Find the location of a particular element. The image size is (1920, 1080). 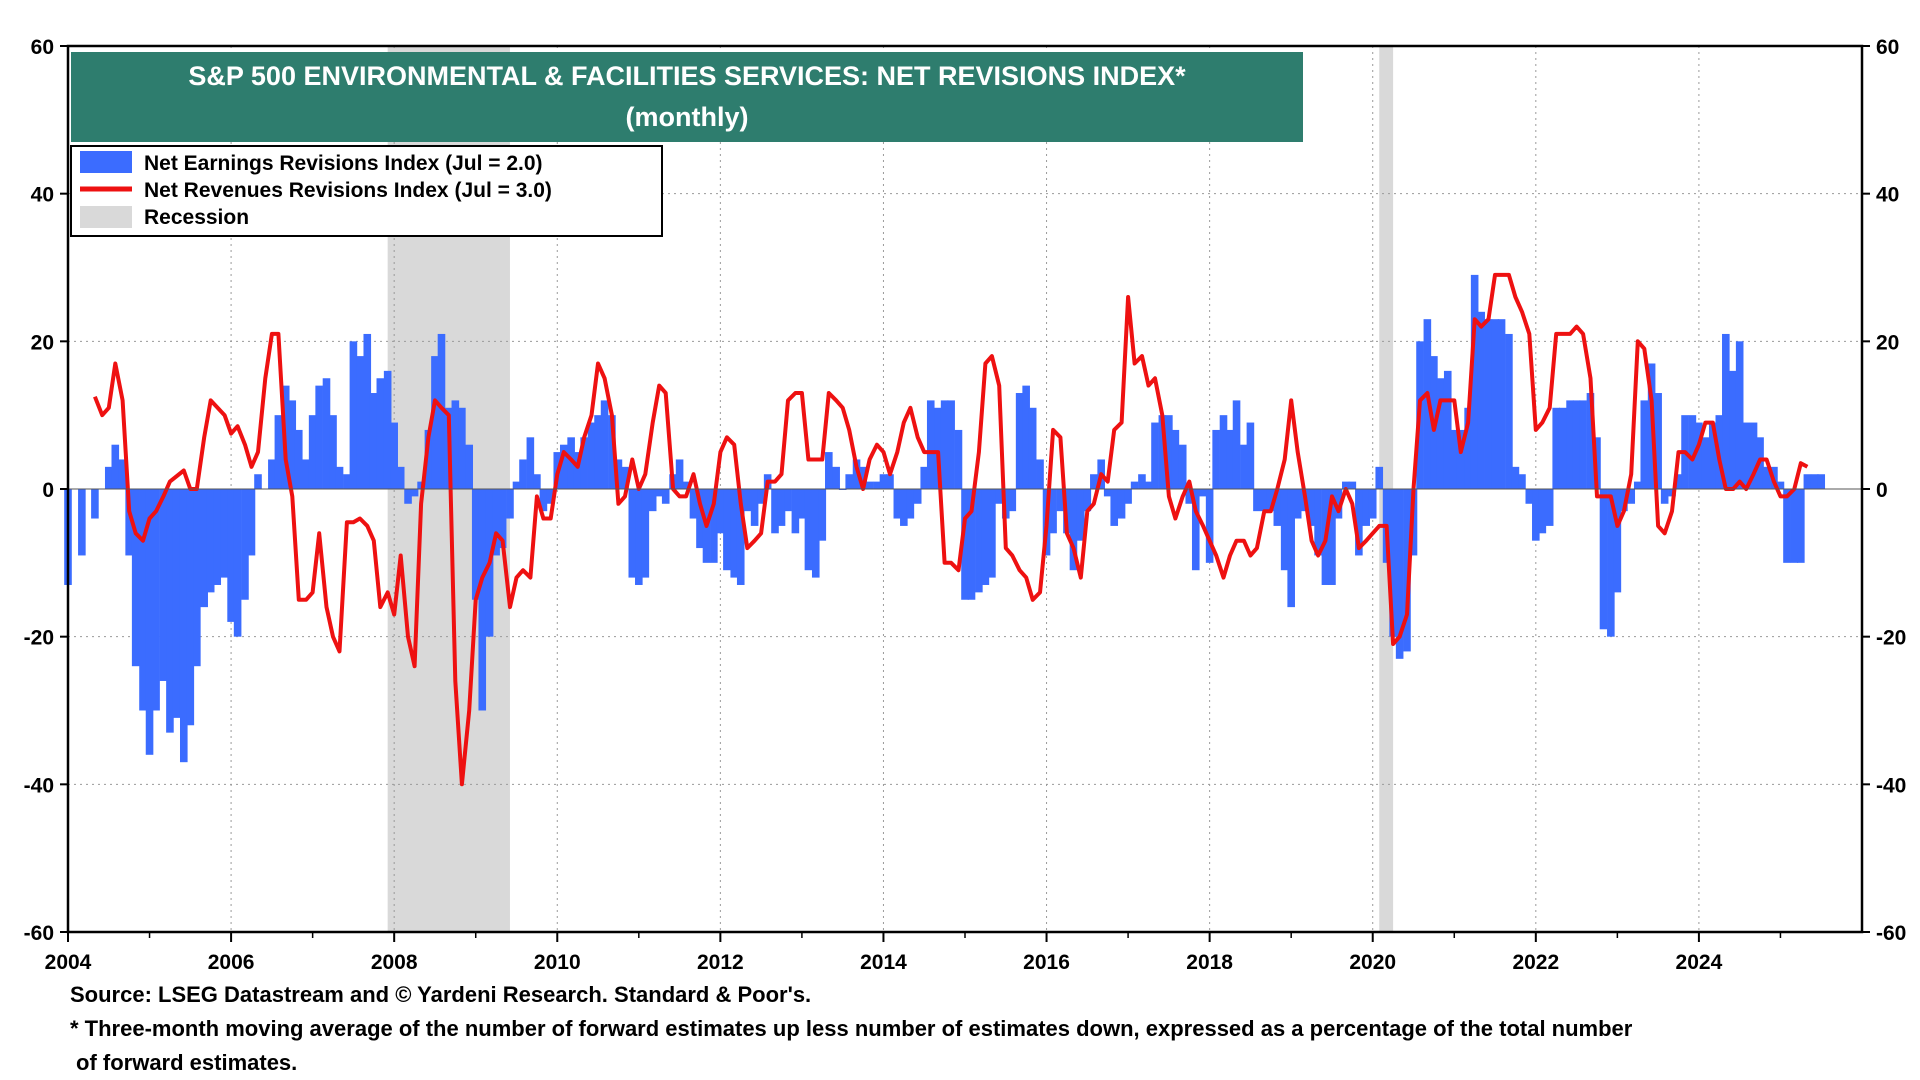

legend-label-earnings: Net Earnings Revisions Index (Jul = 2.0) is located at coordinates (343, 163).